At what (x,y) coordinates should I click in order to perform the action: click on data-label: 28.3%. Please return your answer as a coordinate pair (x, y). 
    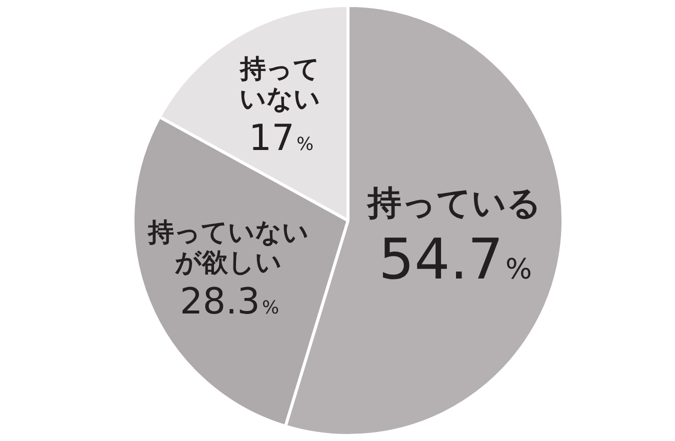
    Looking at the image, I should click on (230, 301).